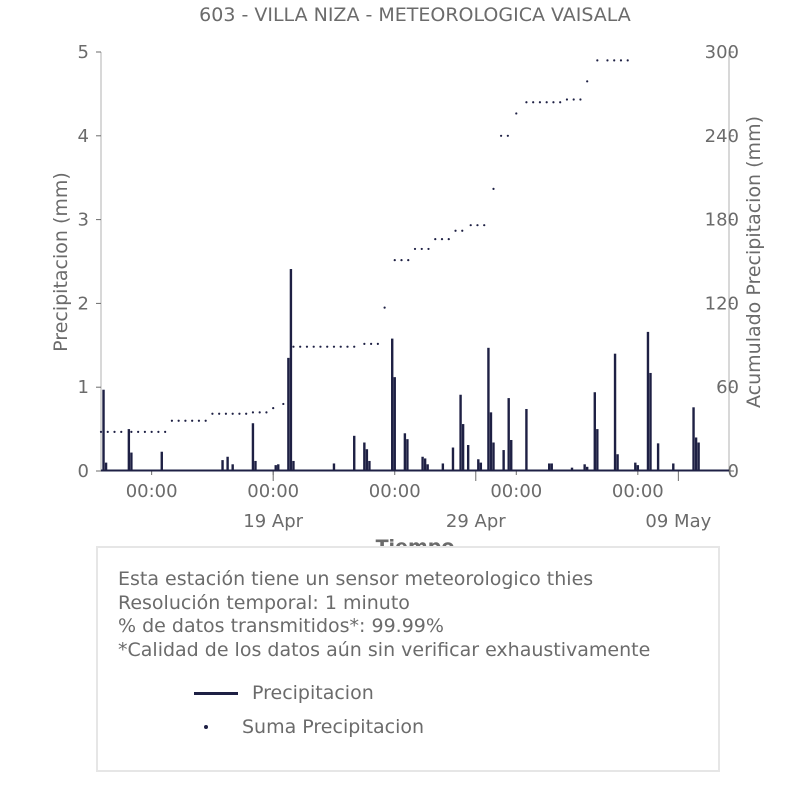 Image resolution: width=806 pixels, height=806 pixels. What do you see at coordinates (722, 136) in the screenshot?
I see `y2-tick-label: 240` at bounding box center [722, 136].